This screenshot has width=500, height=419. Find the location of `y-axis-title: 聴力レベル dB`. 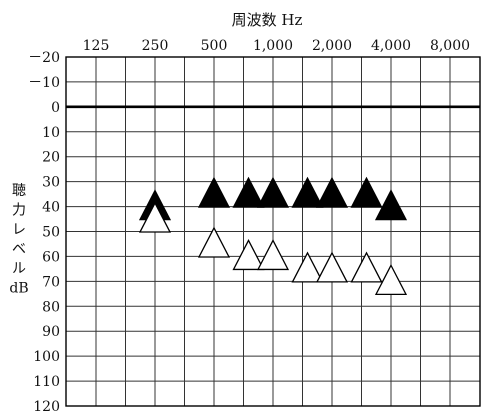

y-axis-title: 聴力レベル dB is located at coordinates (18, 240).